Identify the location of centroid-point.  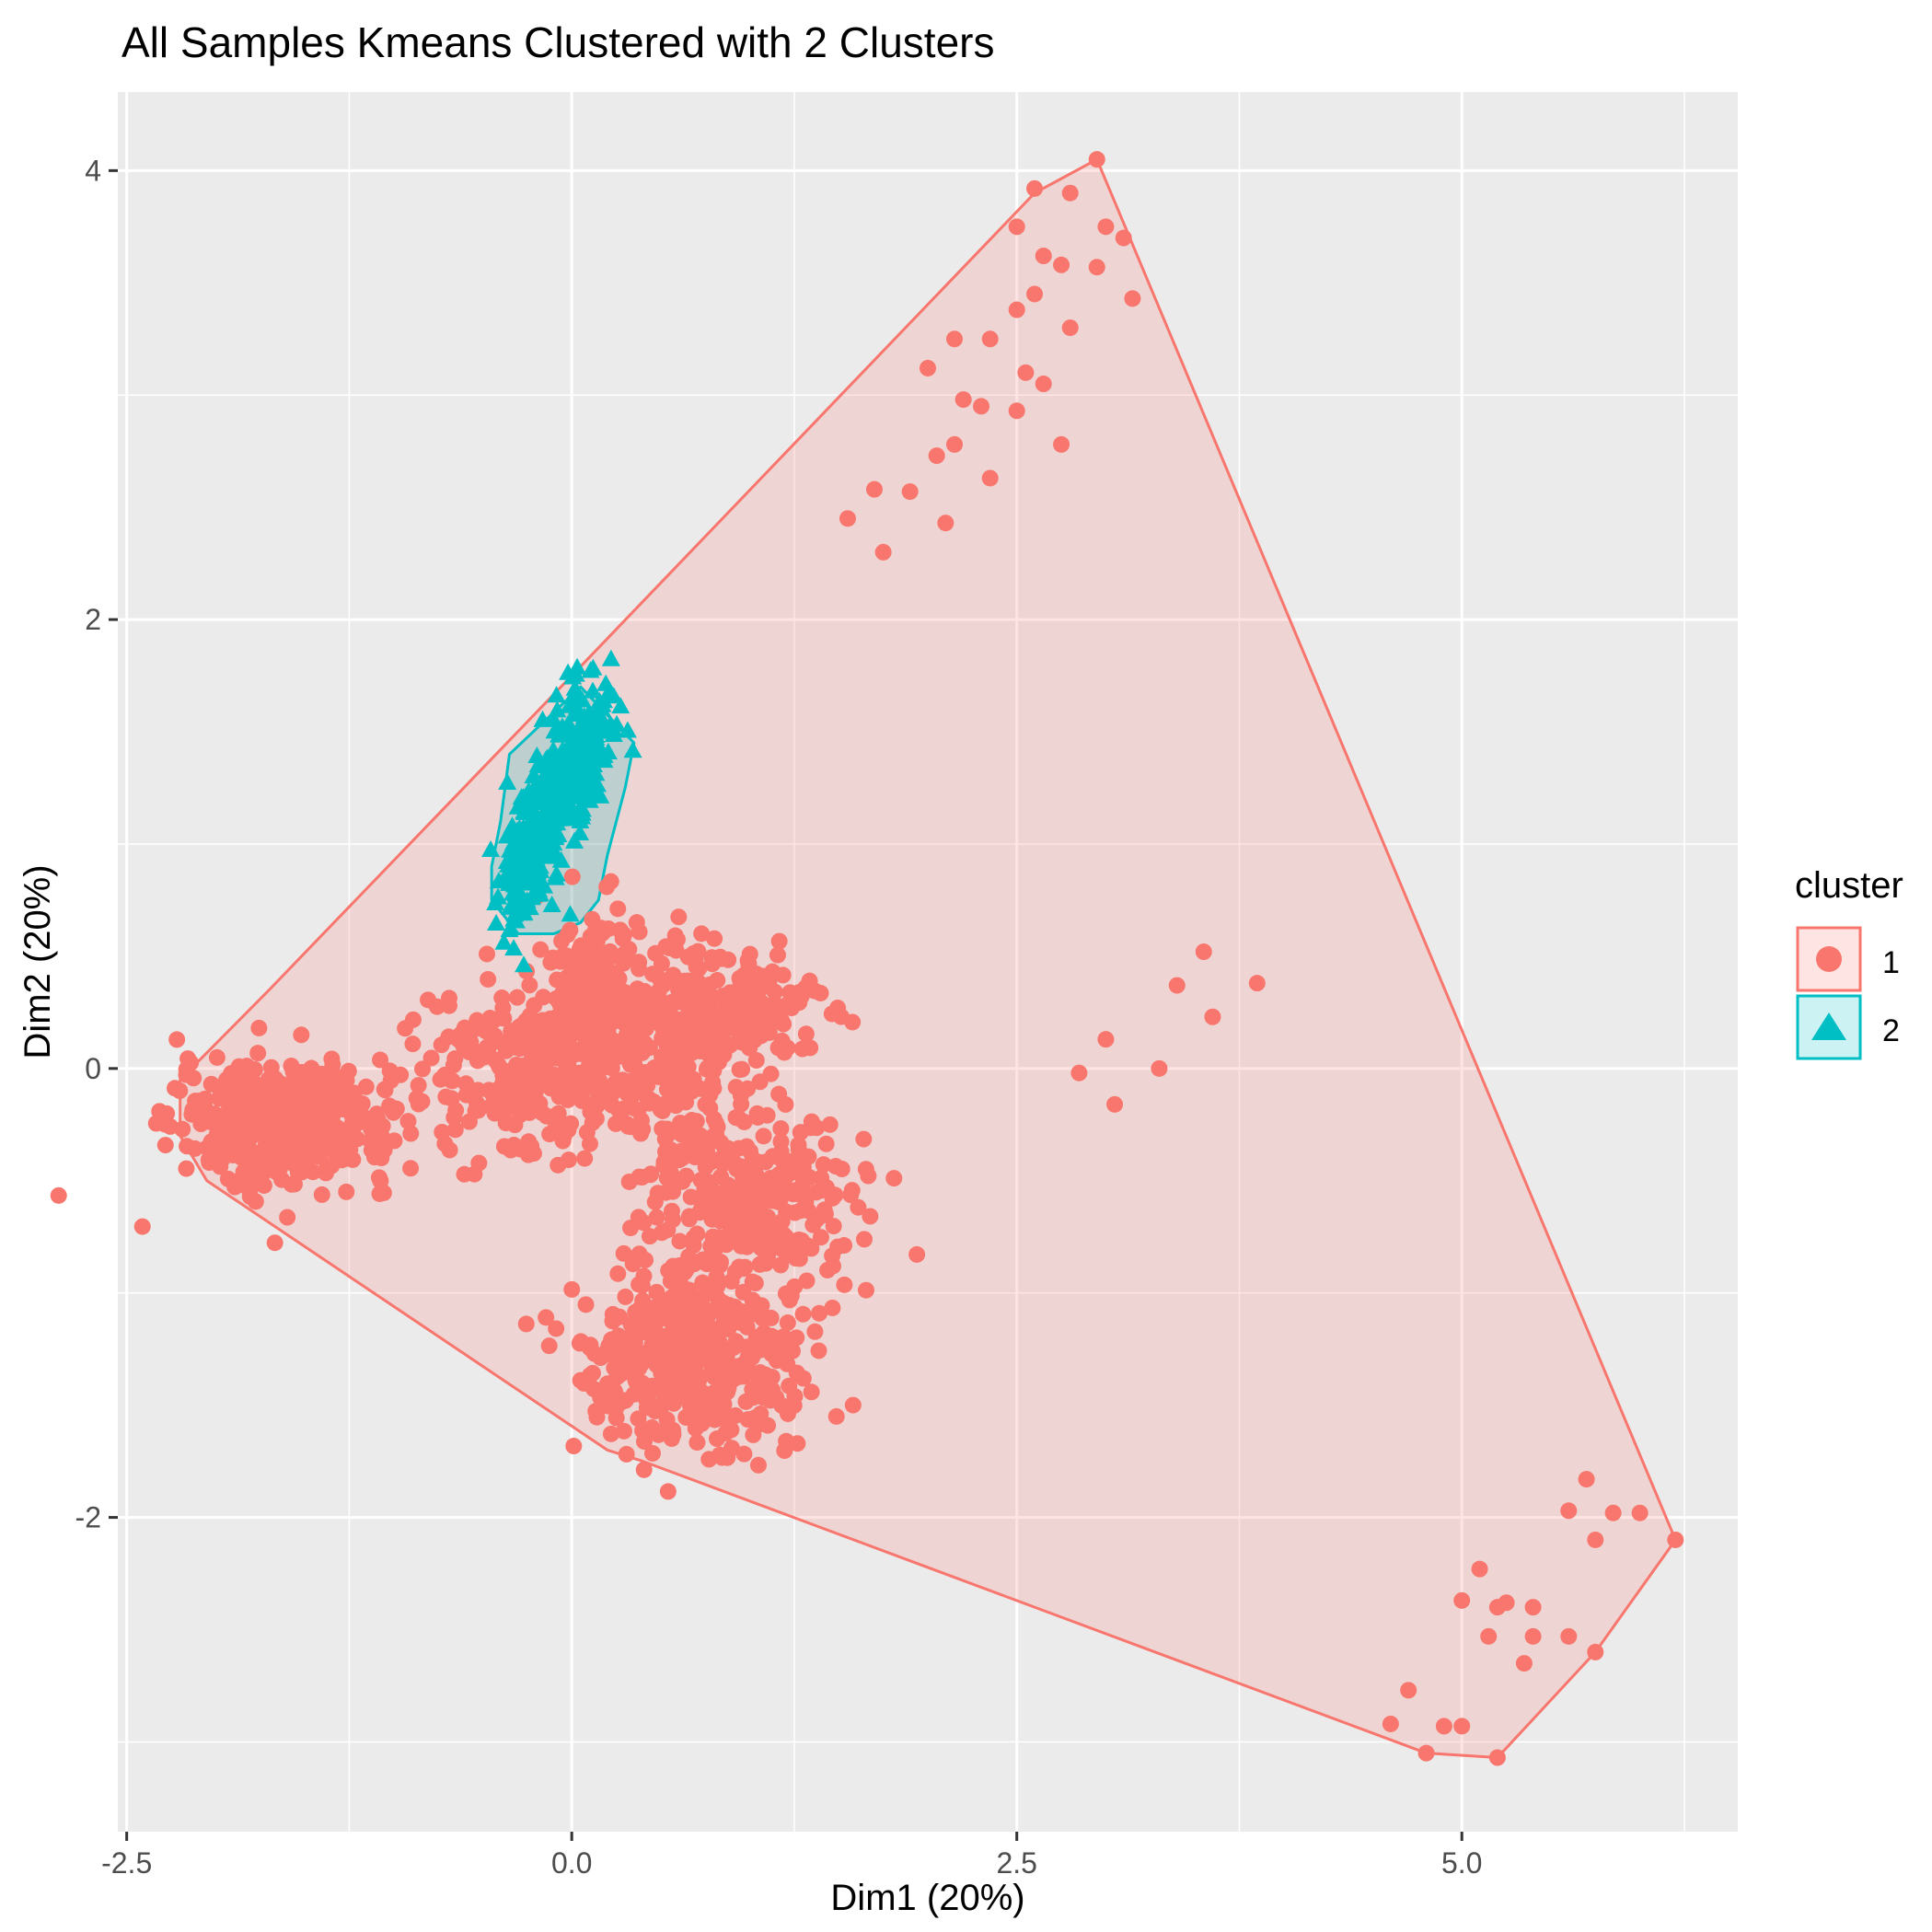
(567, 792).